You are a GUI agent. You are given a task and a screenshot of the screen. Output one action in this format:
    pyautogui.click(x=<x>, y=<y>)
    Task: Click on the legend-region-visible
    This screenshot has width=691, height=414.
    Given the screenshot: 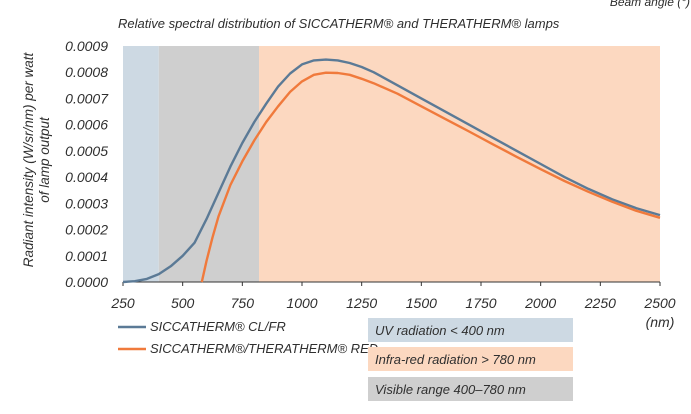 What is the action you would take?
    pyautogui.click(x=470, y=389)
    